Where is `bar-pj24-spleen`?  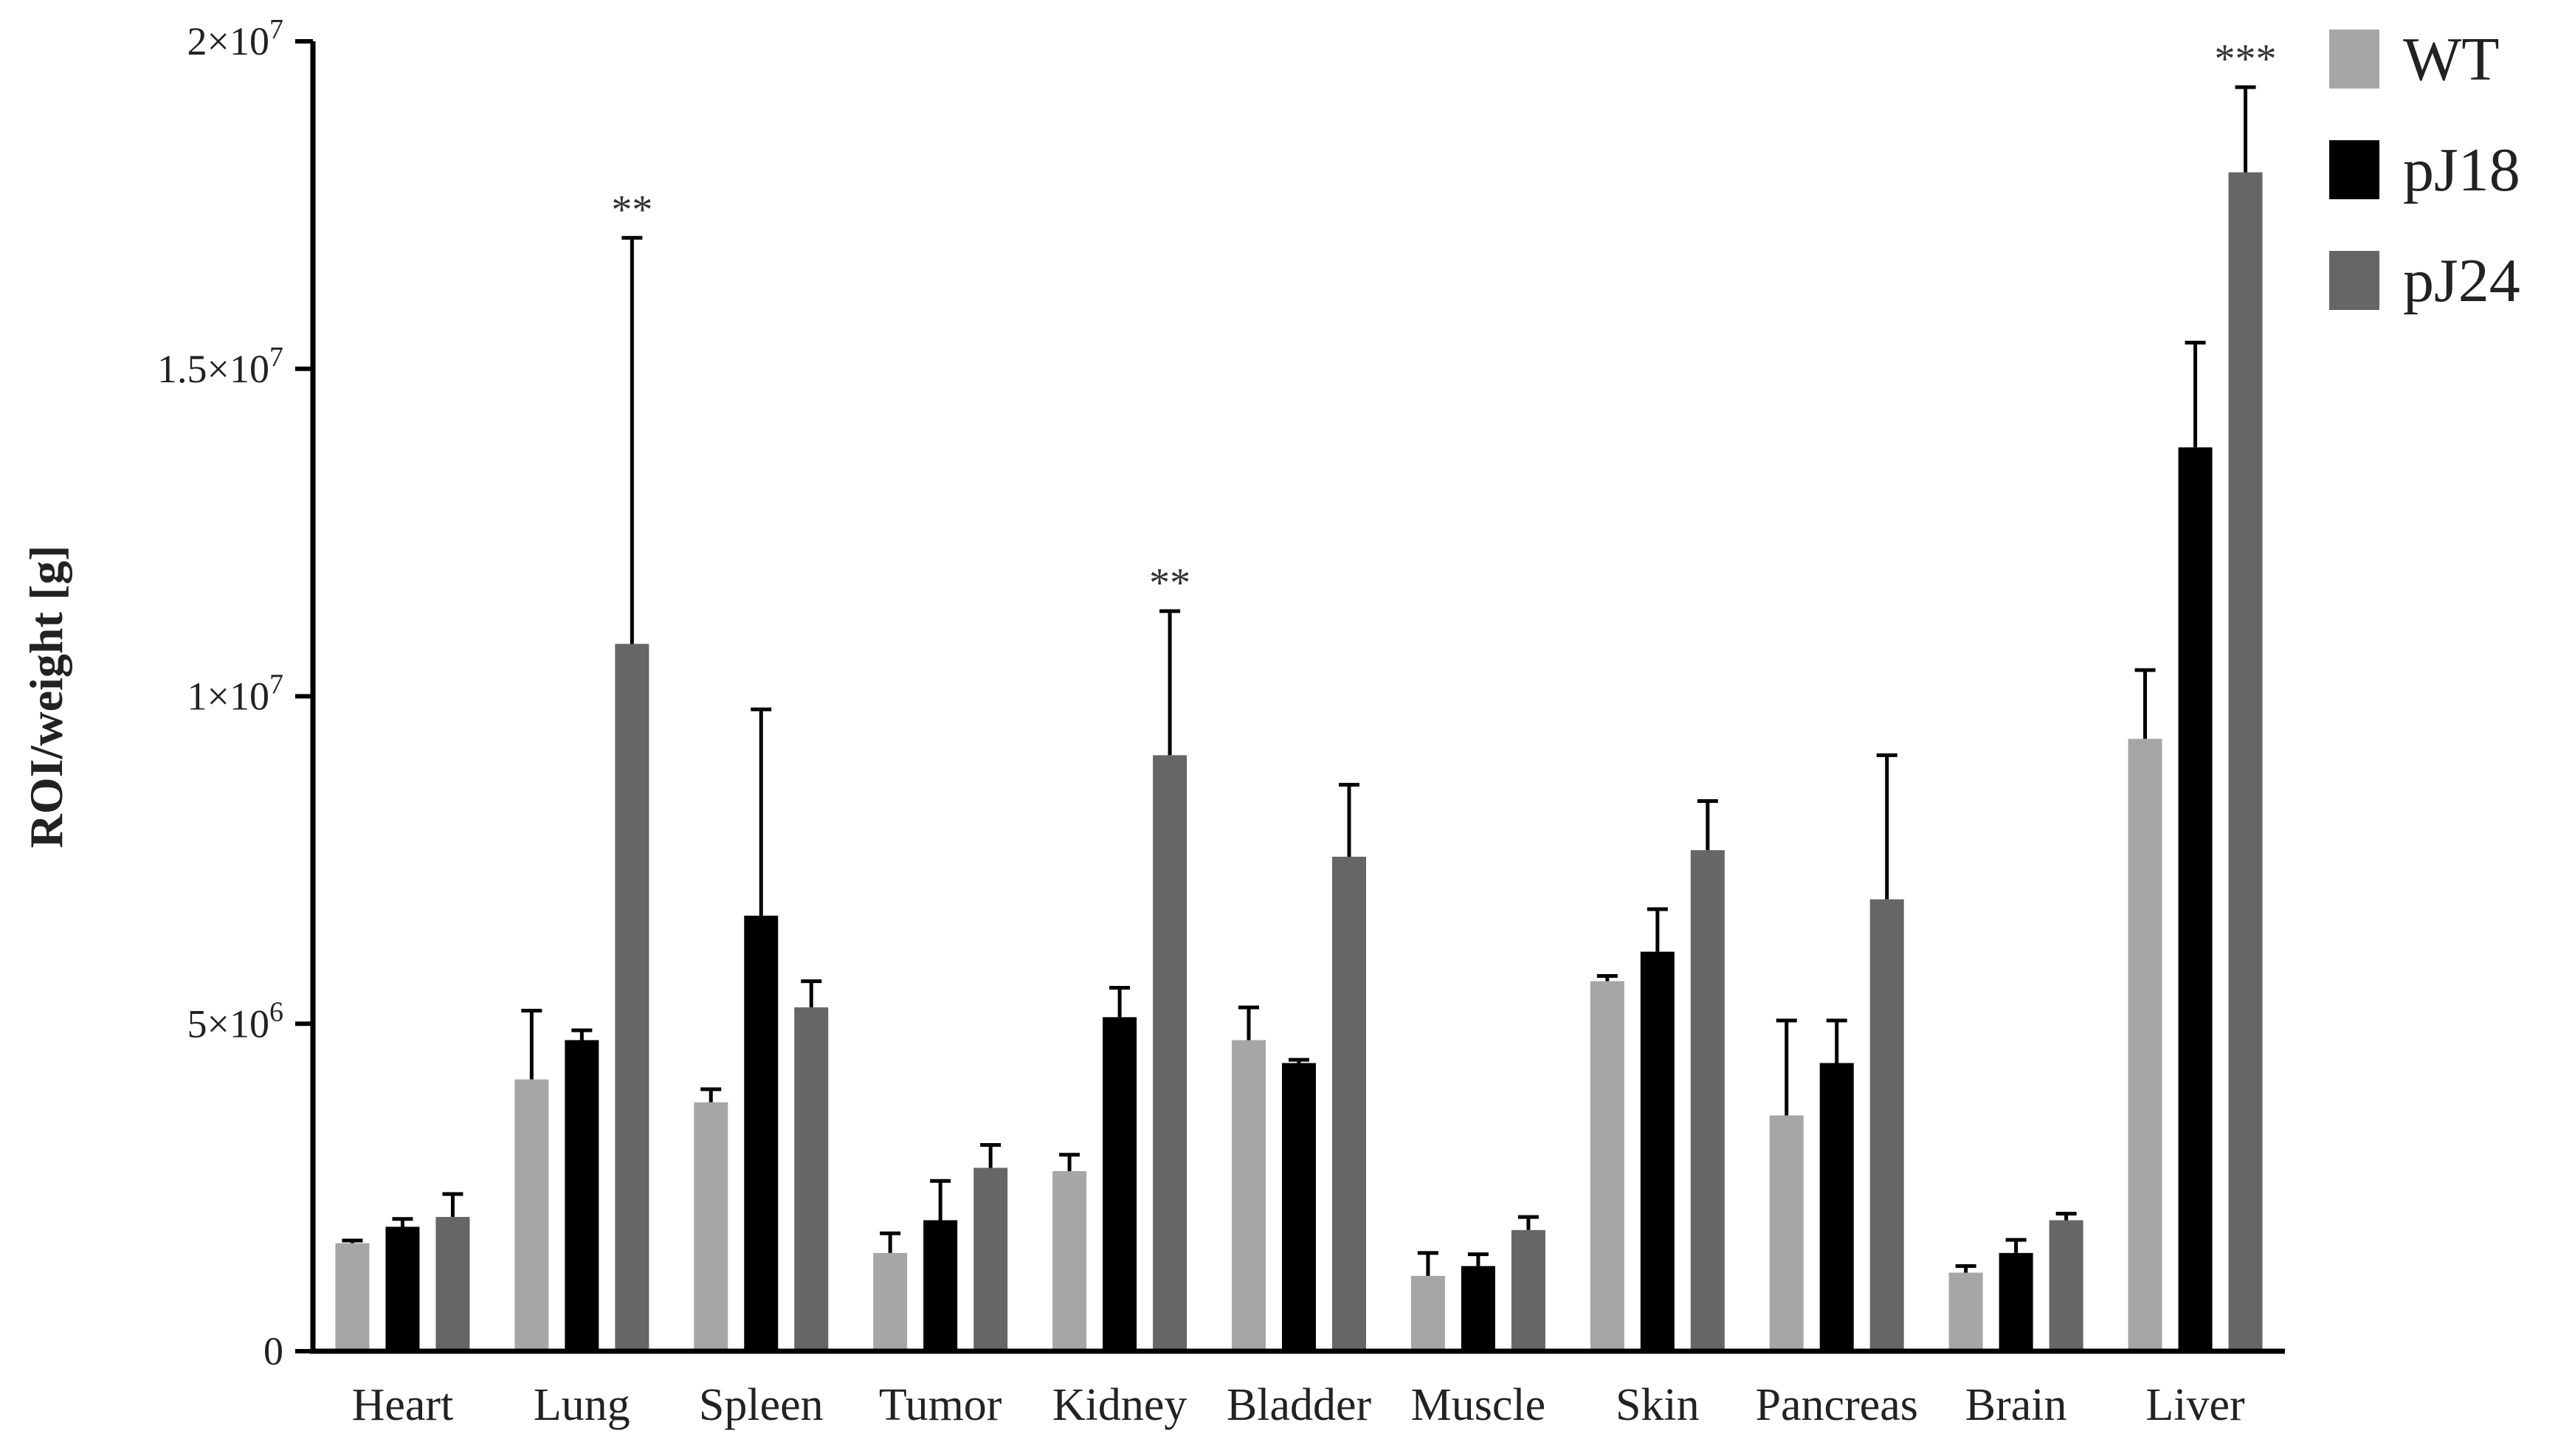 bar-pj24-spleen is located at coordinates (812, 1179).